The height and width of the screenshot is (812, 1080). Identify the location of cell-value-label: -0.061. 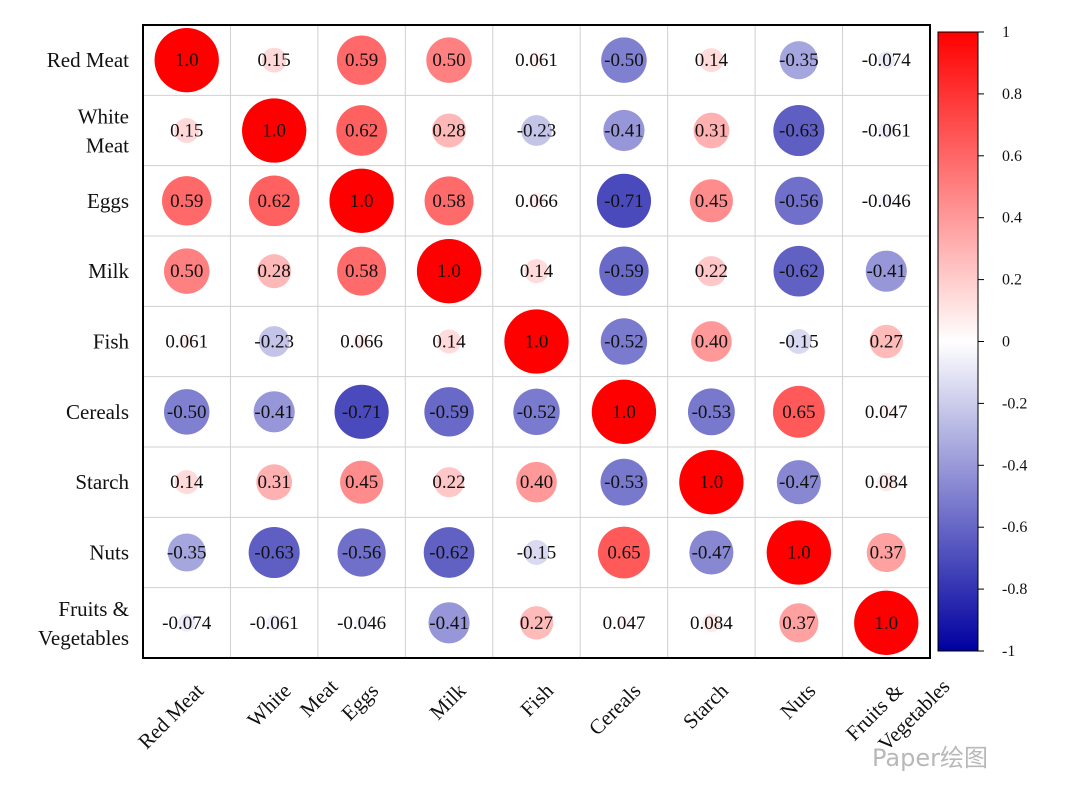
(886, 131).